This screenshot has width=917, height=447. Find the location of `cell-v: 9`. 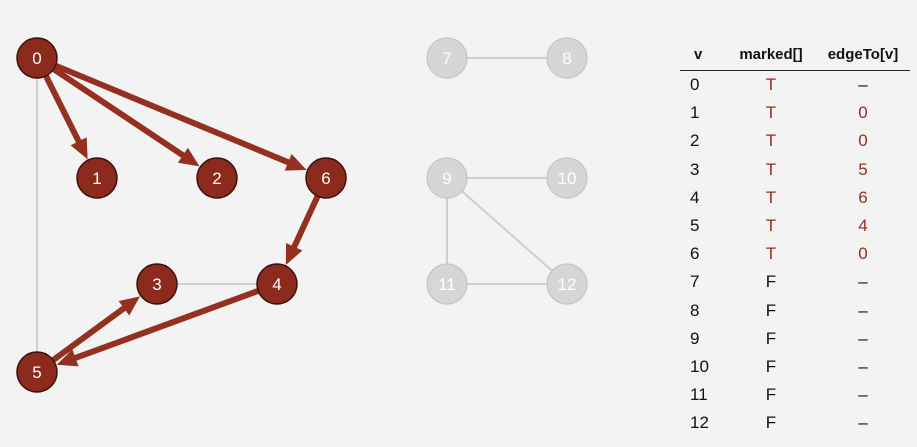

cell-v: 9 is located at coordinates (695, 338).